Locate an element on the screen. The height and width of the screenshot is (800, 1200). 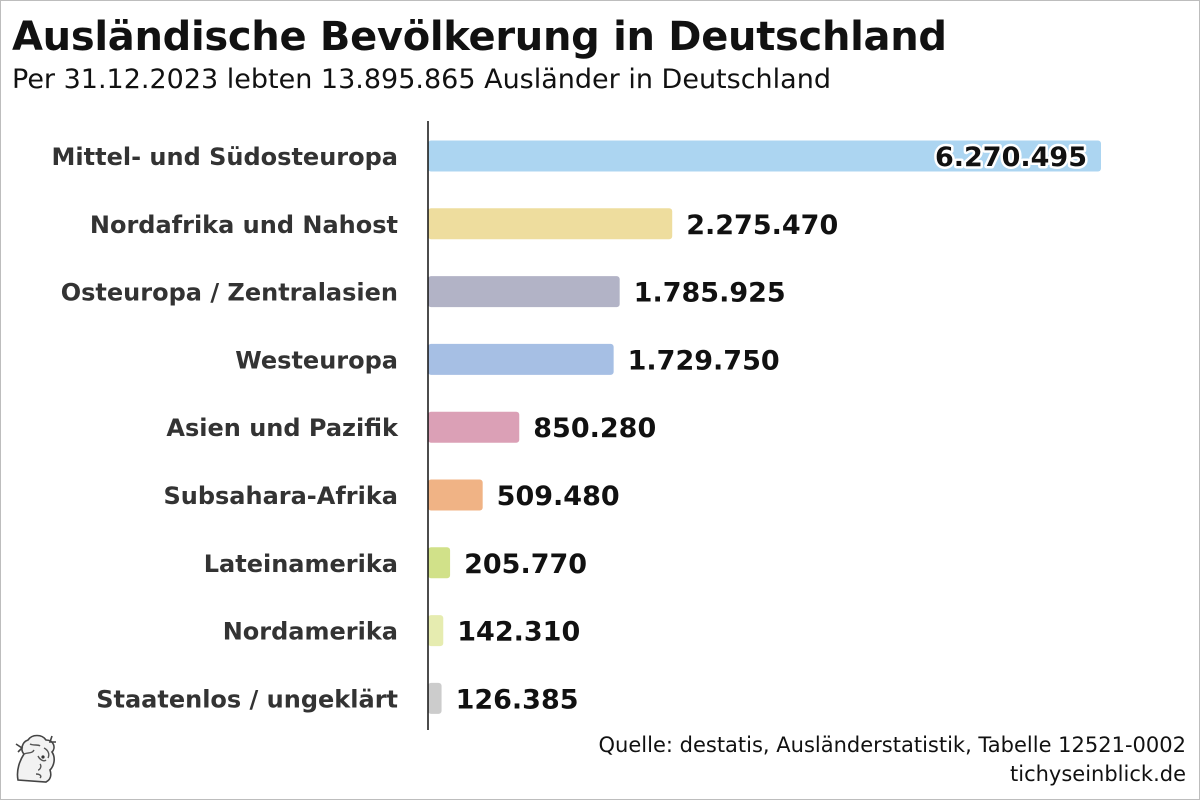
category-label: Staatenlos / ungeklärt is located at coordinates (247, 699).